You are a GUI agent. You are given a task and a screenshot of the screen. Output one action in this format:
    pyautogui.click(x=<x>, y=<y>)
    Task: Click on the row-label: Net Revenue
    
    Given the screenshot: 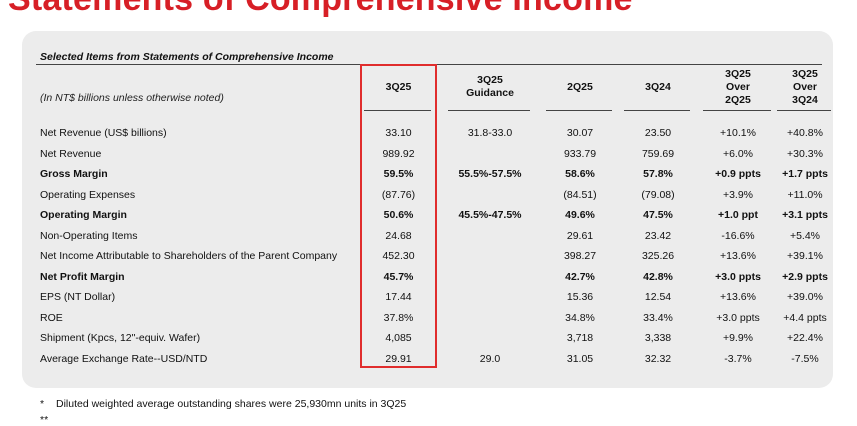 What is the action you would take?
    pyautogui.click(x=71, y=153)
    